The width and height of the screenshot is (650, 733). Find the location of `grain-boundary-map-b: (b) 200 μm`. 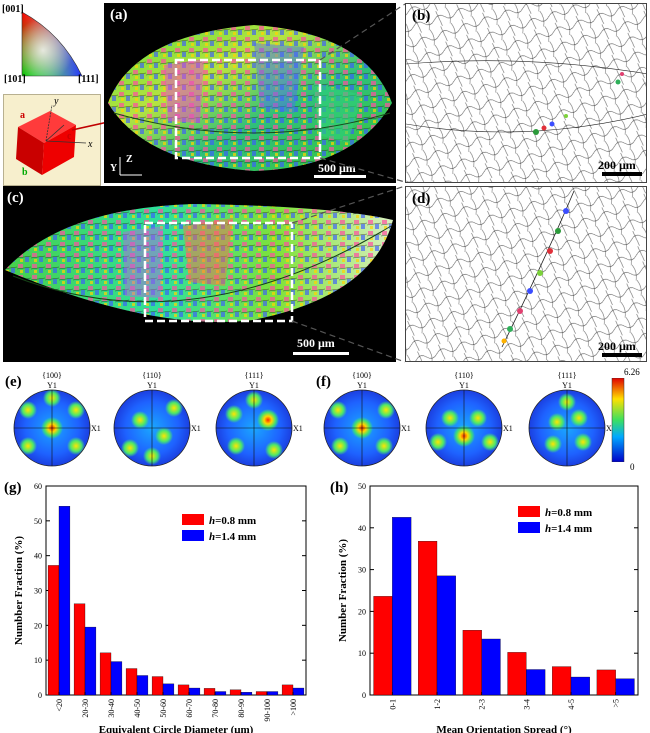

grain-boundary-map-b: (b) 200 μm is located at coordinates (526, 93).